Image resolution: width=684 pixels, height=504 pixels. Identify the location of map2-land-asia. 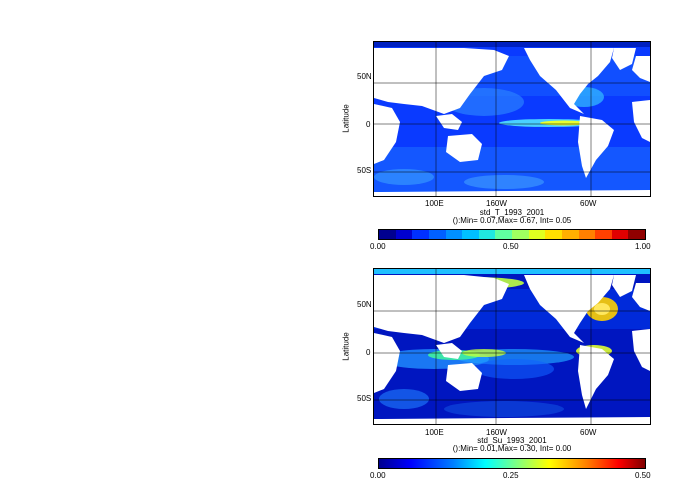
(441, 309).